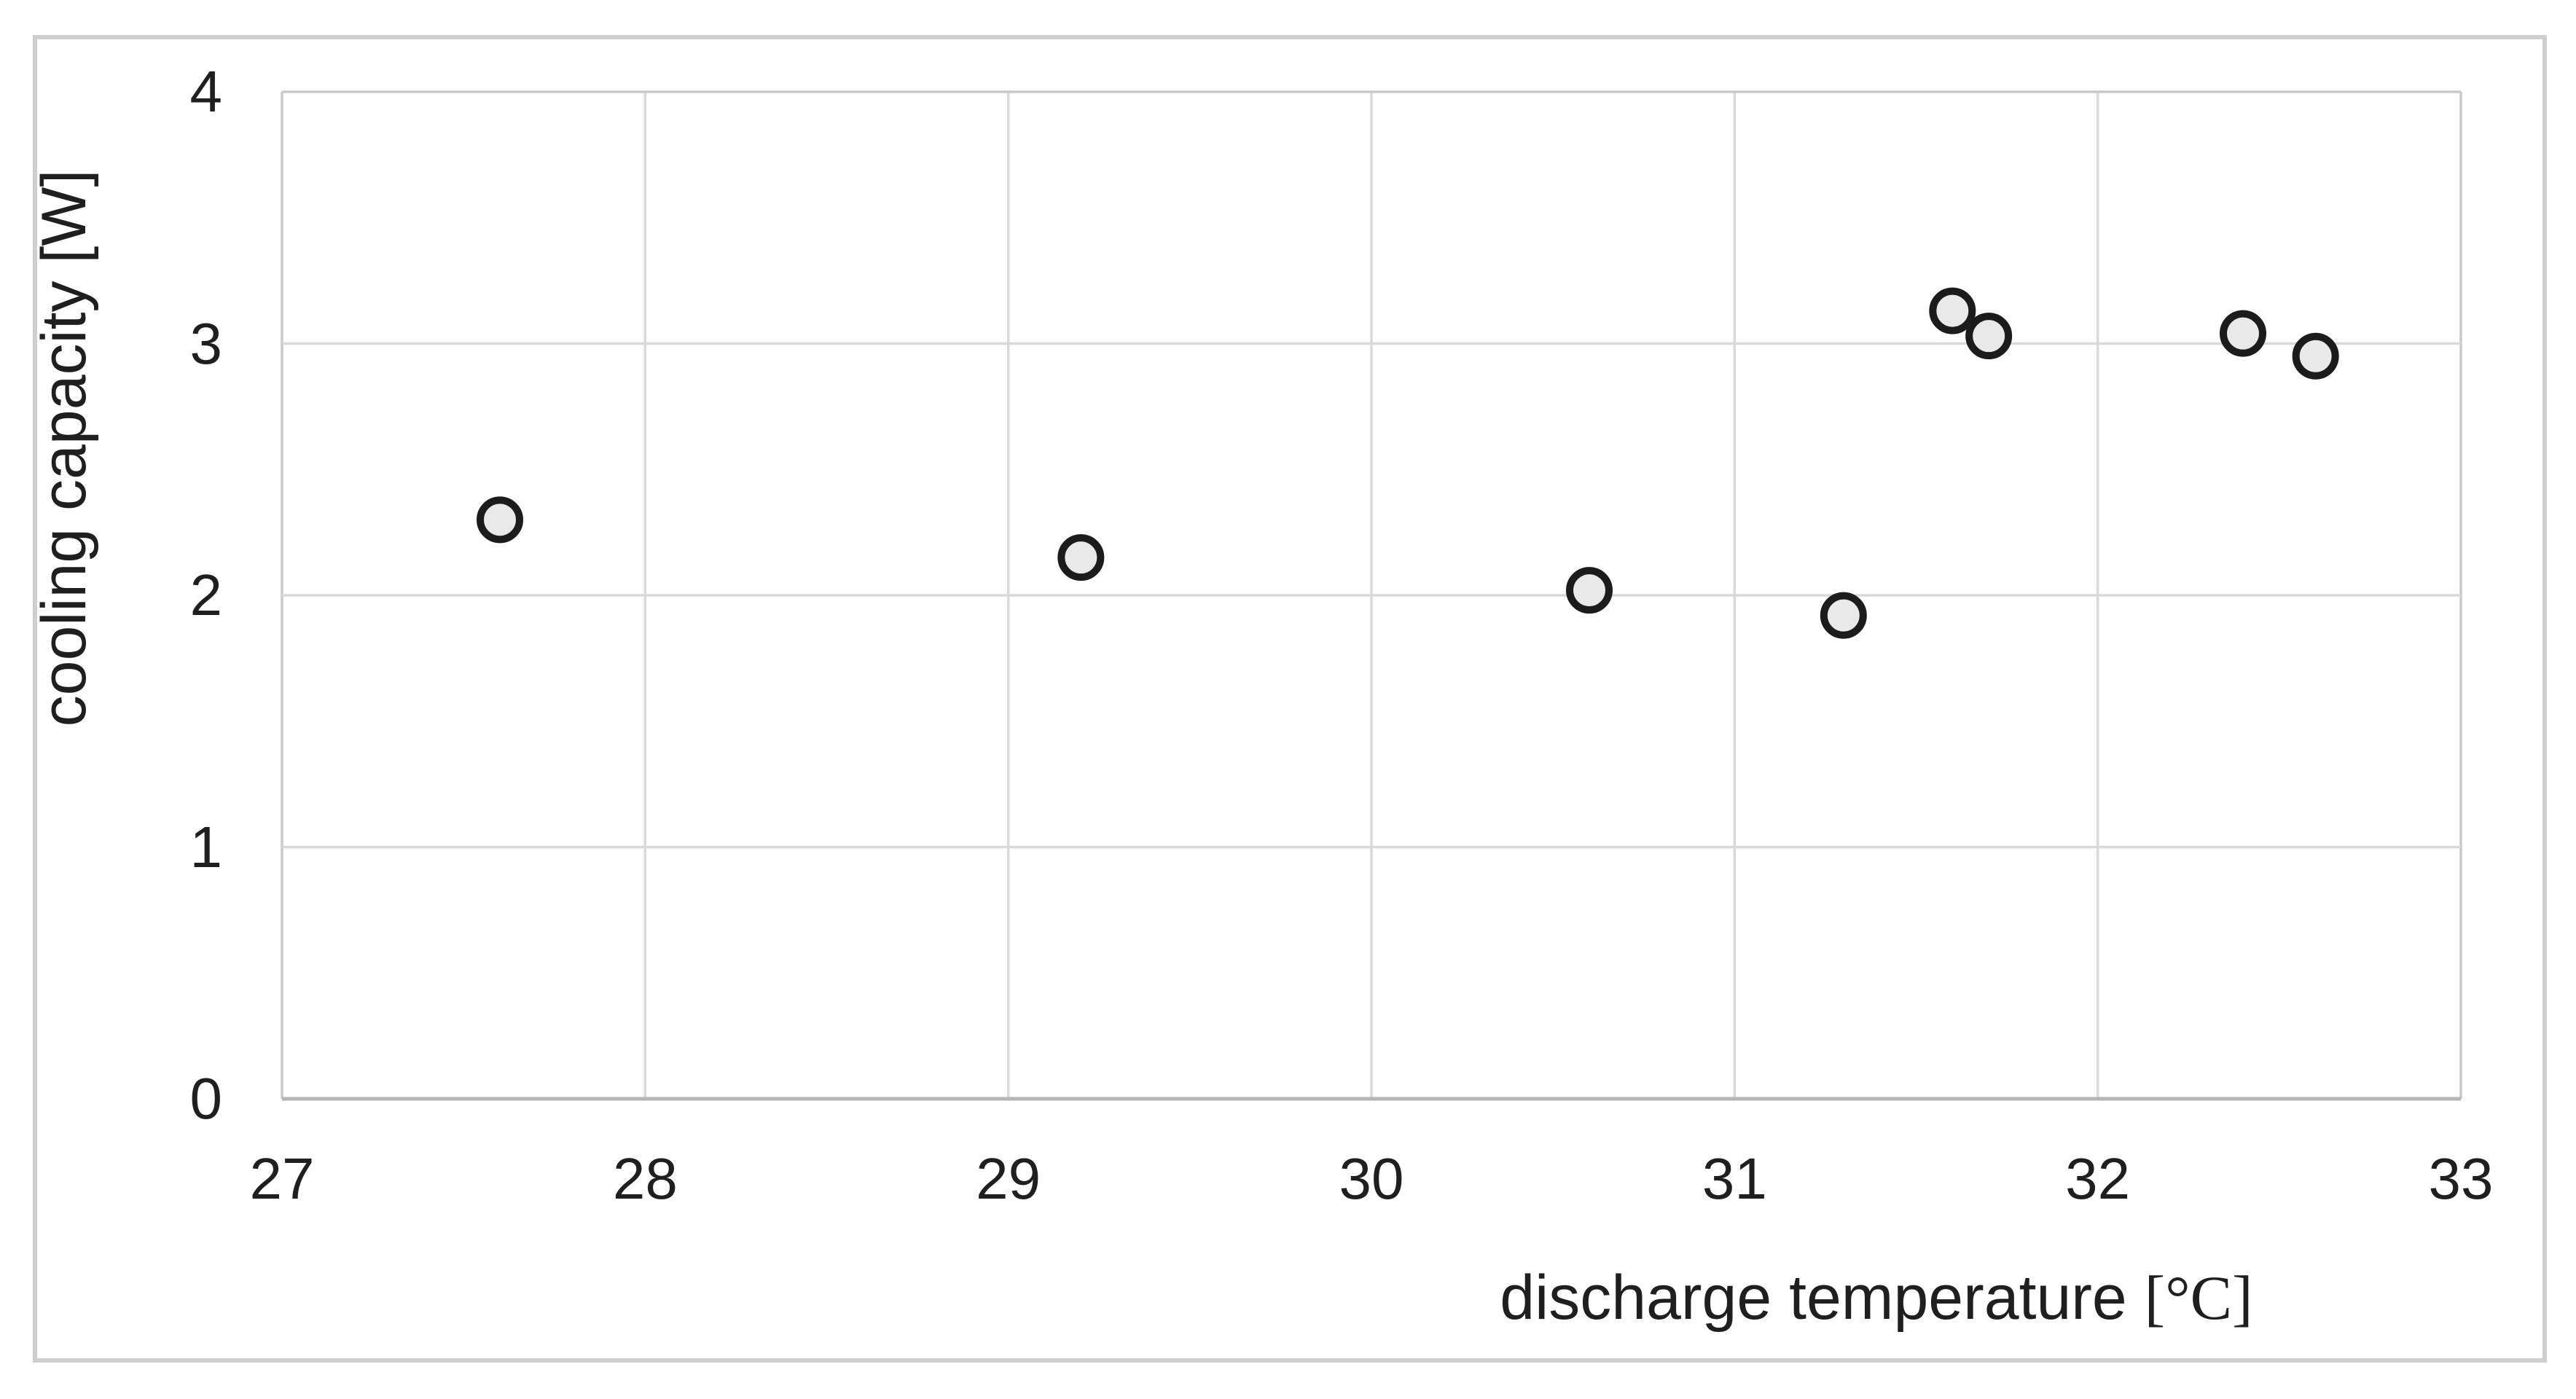 The image size is (2576, 1399). I want to click on y-axis-title: cooling capacity [W], so click(74, 479).